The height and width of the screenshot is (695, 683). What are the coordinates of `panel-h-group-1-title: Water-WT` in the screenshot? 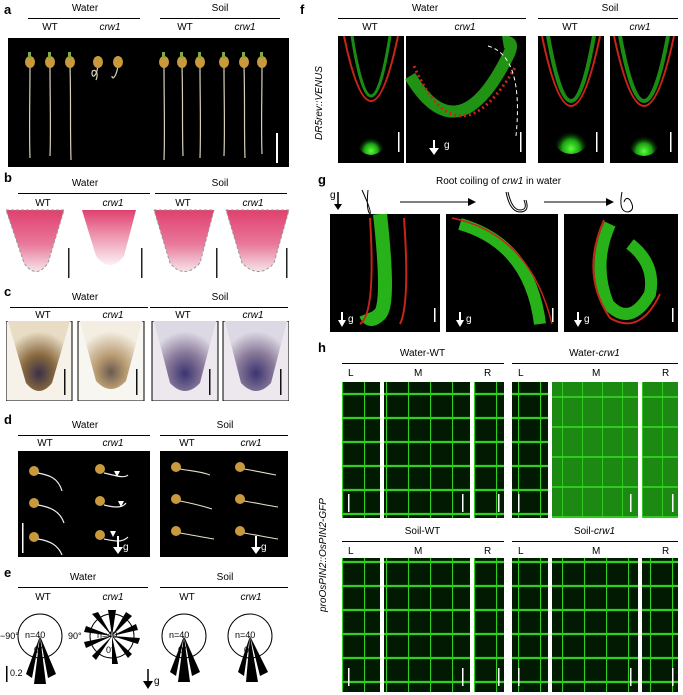 It's located at (422, 353).